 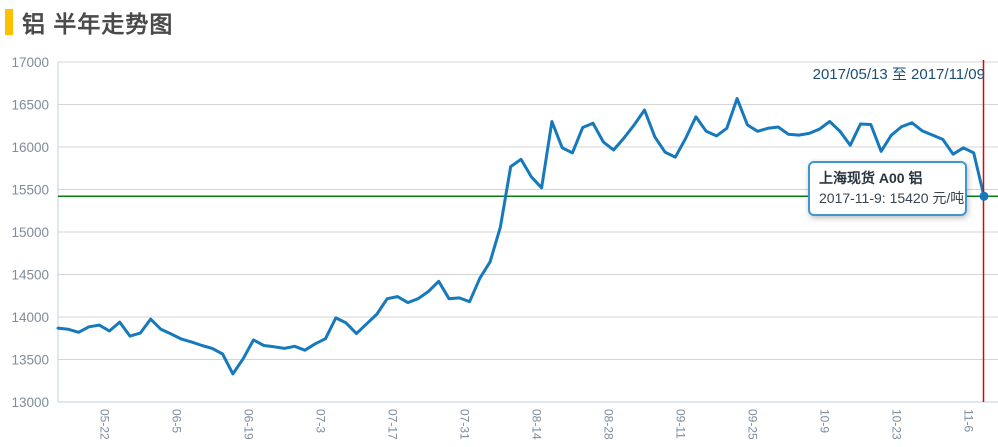 I want to click on x-axis-label: 10-23, so click(x=897, y=424).